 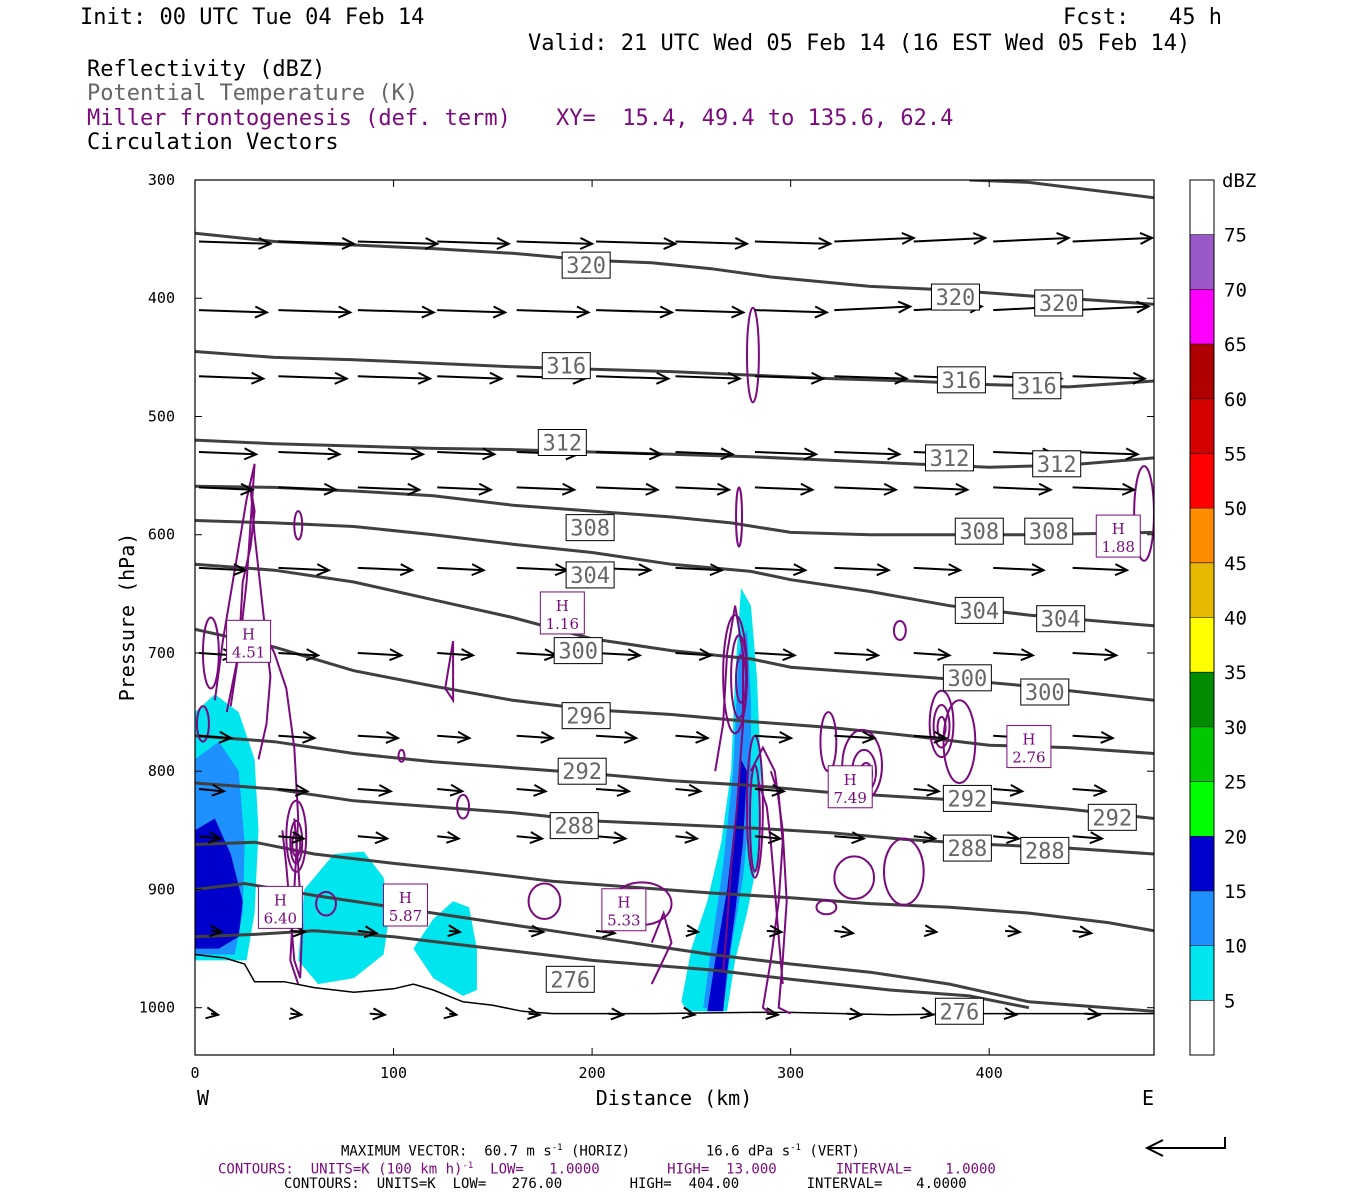 I want to click on cross-section-endpoints: XY= 15.4, 49.4 to 135.6, 62.4, so click(x=755, y=118).